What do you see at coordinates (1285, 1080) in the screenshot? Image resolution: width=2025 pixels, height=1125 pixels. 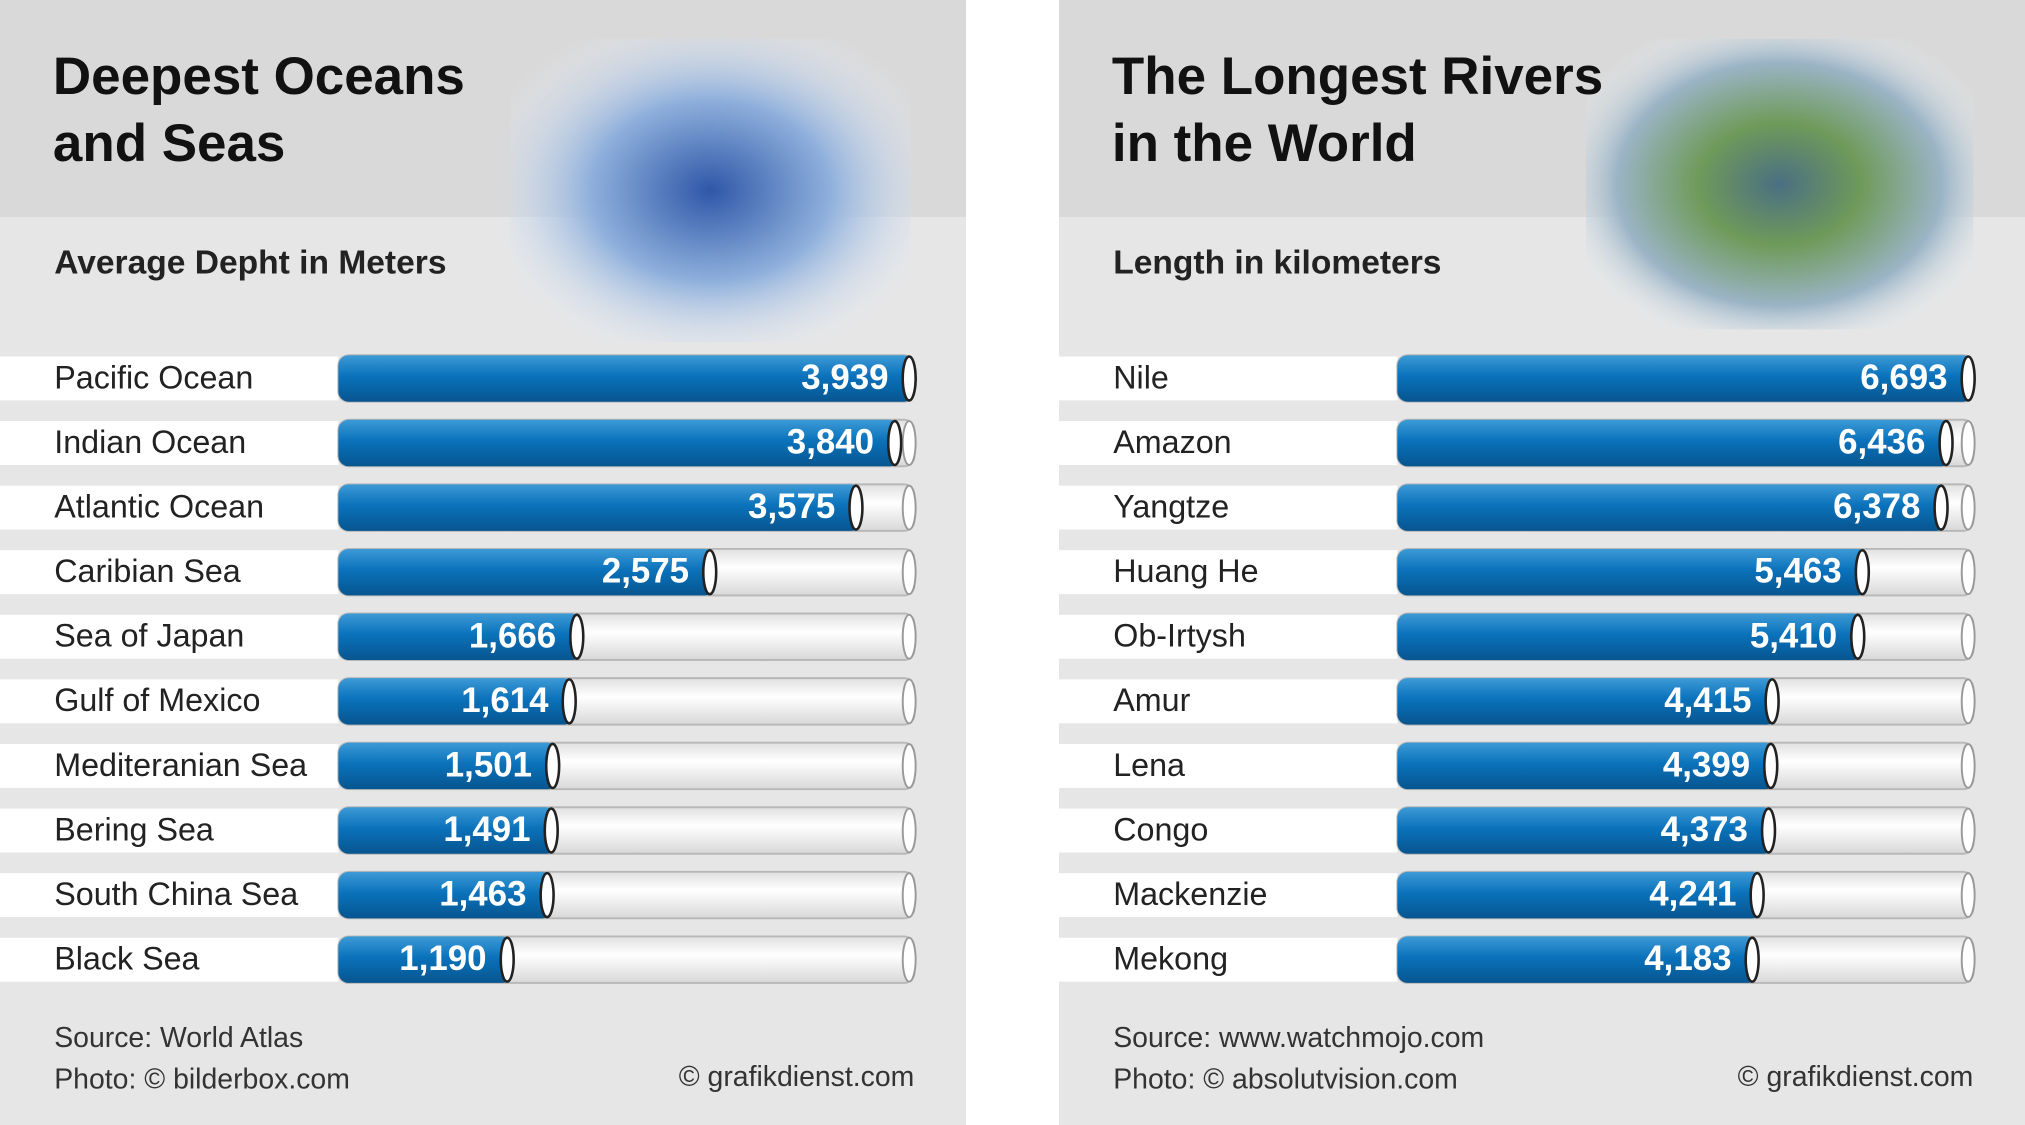 I see `photo-credit: Photo: © absolutvision.com` at bounding box center [1285, 1080].